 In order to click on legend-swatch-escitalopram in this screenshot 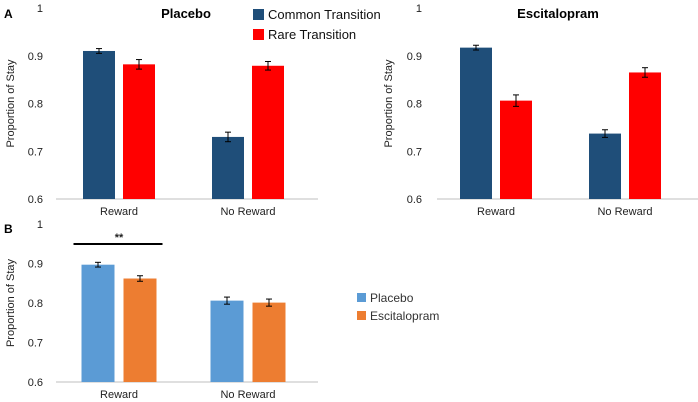, I will do `click(361, 315)`.